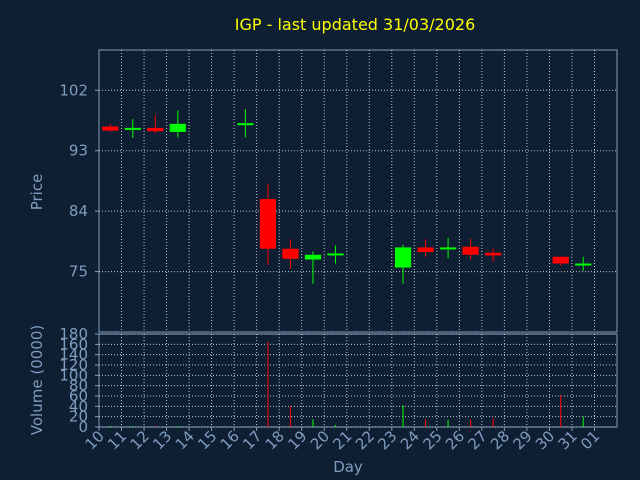 The width and height of the screenshot is (640, 480). Describe the element at coordinates (78, 396) in the screenshot. I see `volume-tick-label: 60` at that location.